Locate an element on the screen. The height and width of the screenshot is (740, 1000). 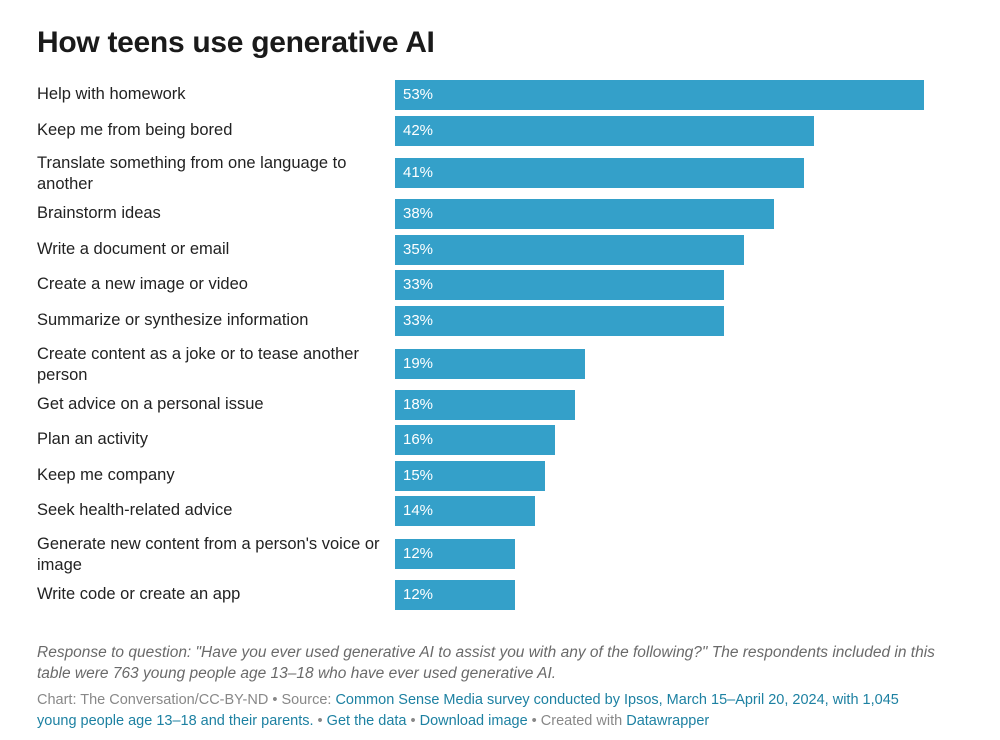
bar-value-label: 42% is located at coordinates (418, 130).